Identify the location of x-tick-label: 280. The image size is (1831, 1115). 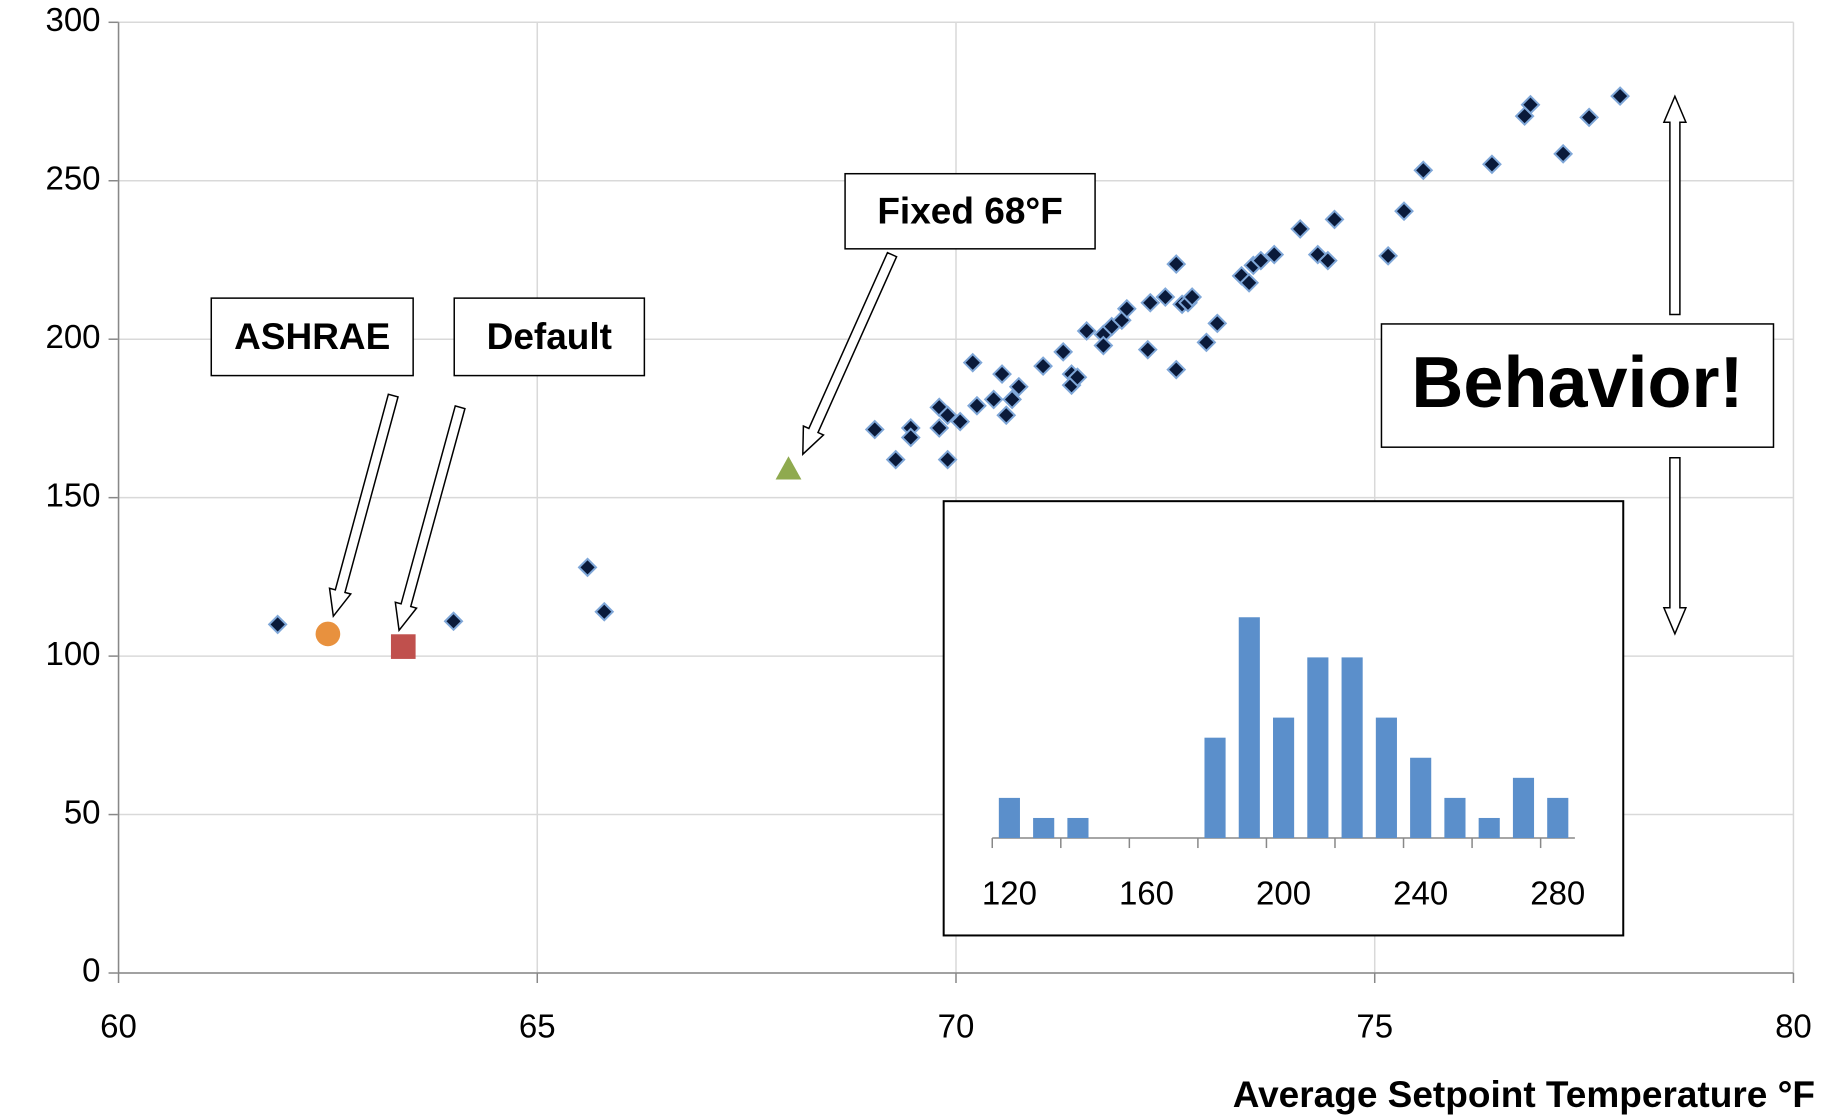
(1557, 892).